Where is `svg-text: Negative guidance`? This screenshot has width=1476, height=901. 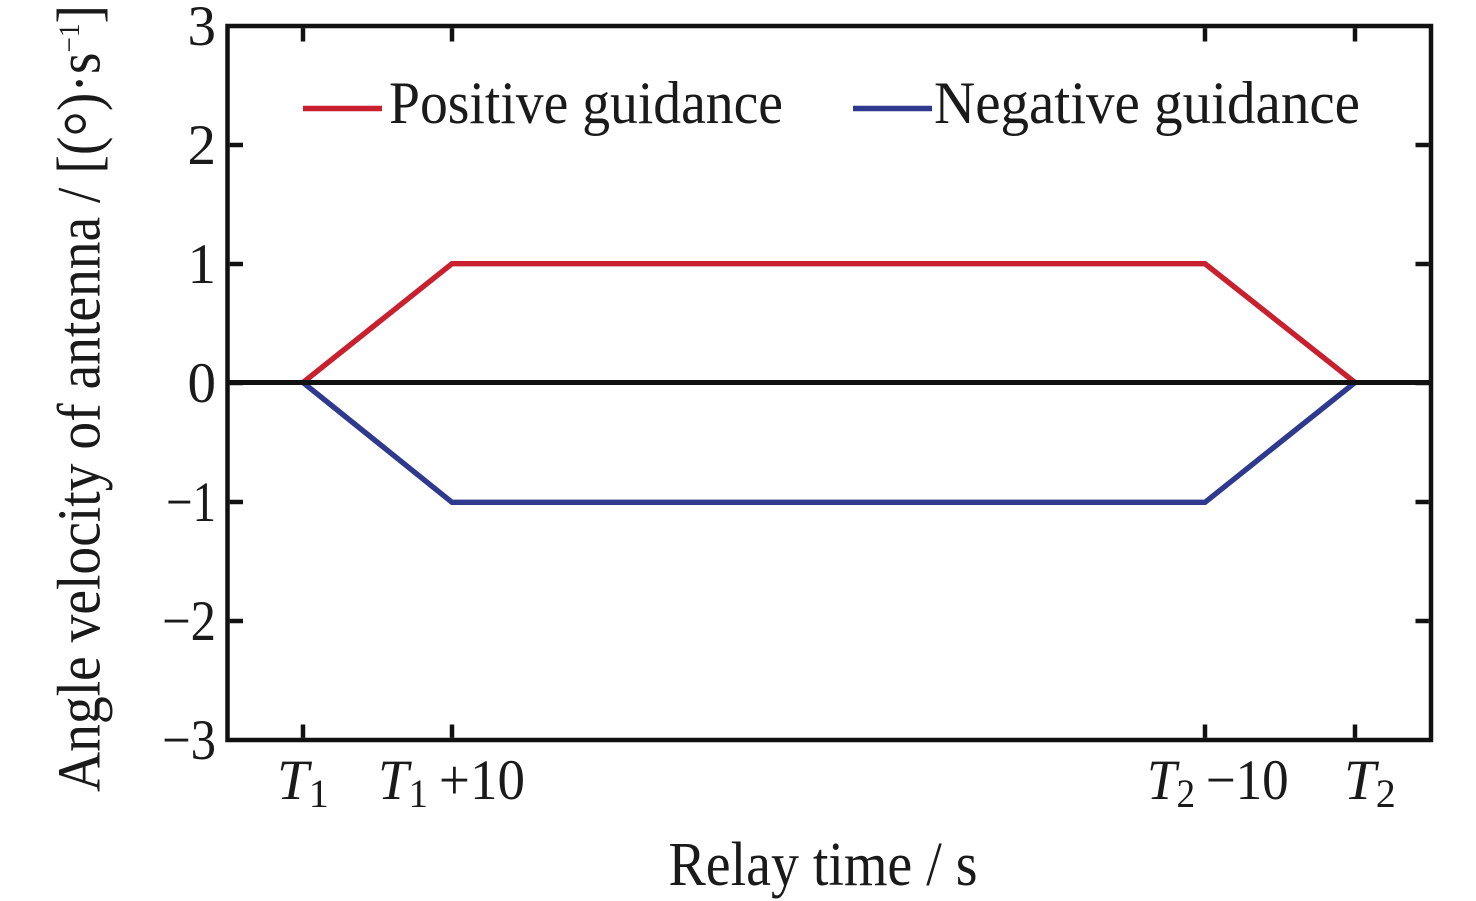 svg-text: Negative guidance is located at coordinates (1147, 103).